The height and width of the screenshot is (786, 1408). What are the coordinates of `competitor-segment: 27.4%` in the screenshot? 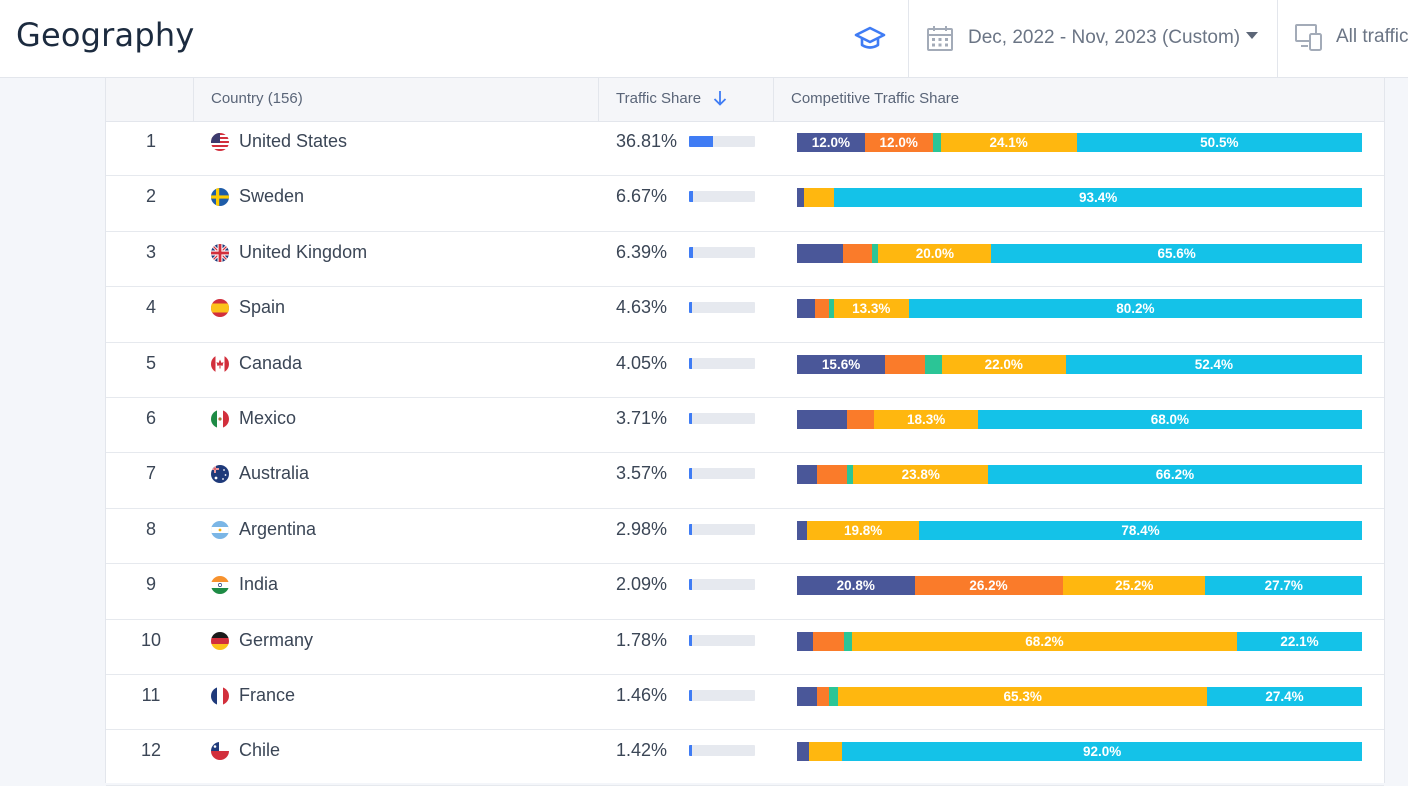 It's located at (1284, 696).